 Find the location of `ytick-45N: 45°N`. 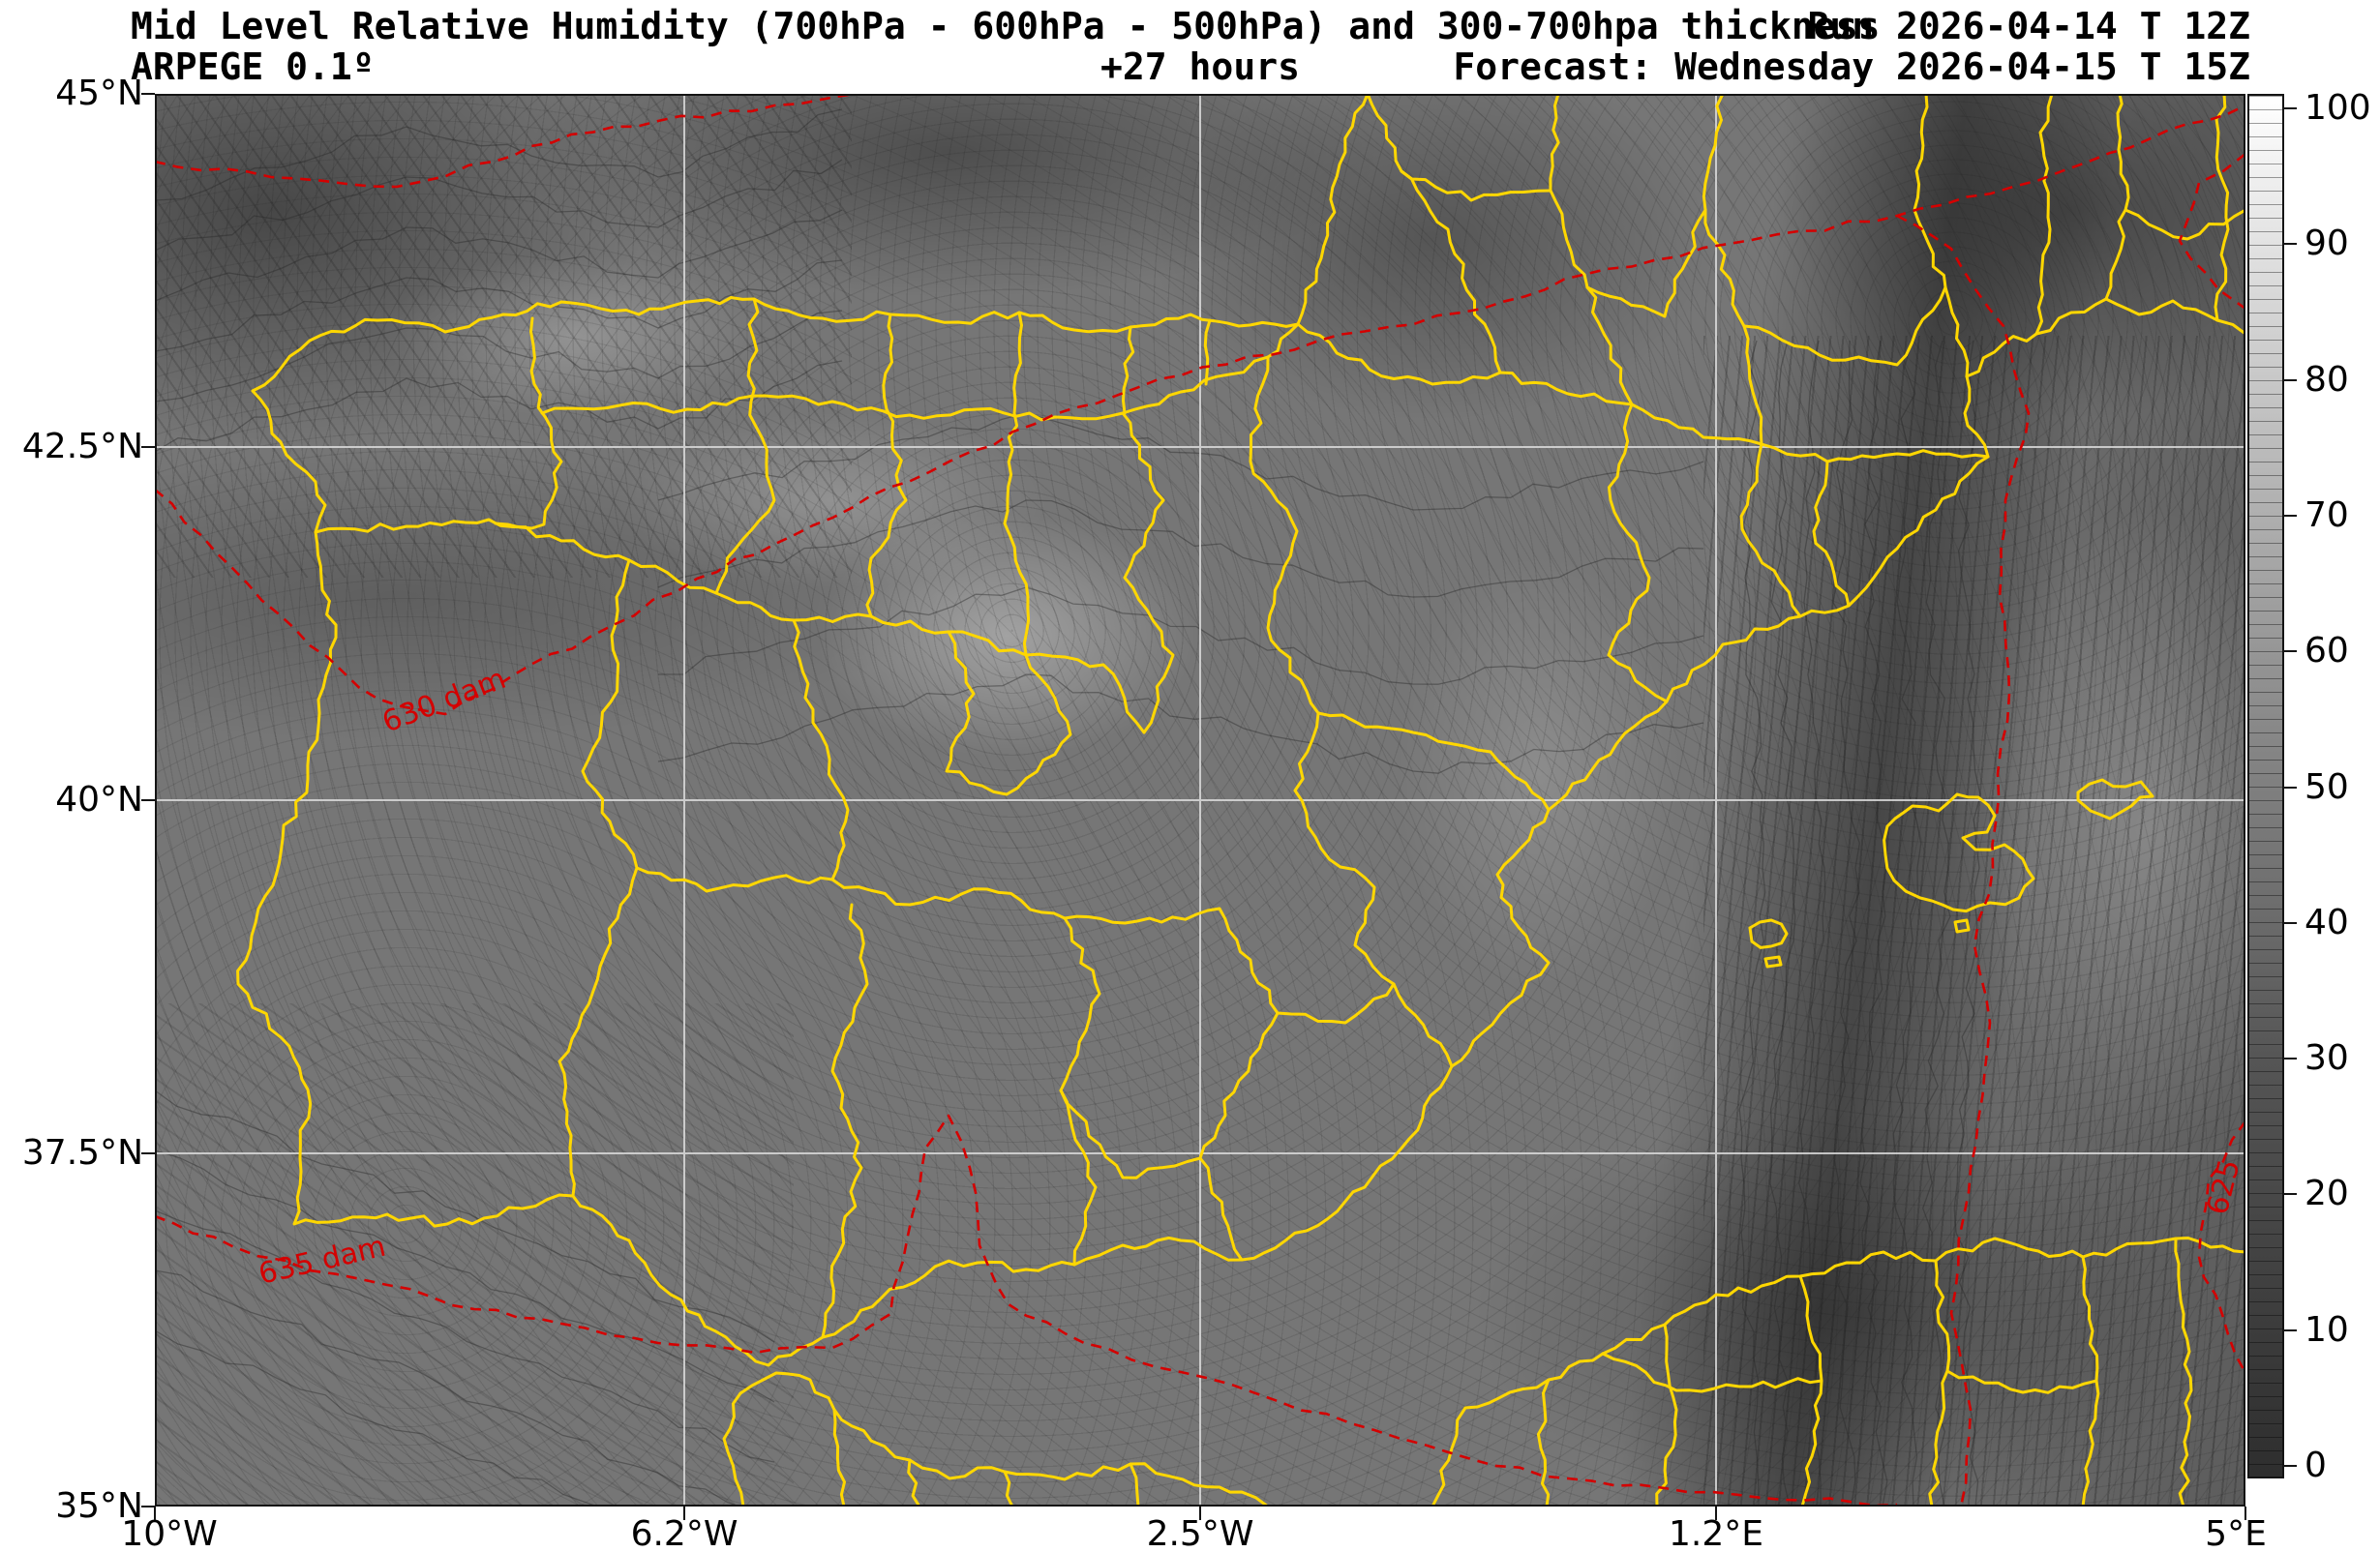

ytick-45N: 45°N is located at coordinates (99, 93).